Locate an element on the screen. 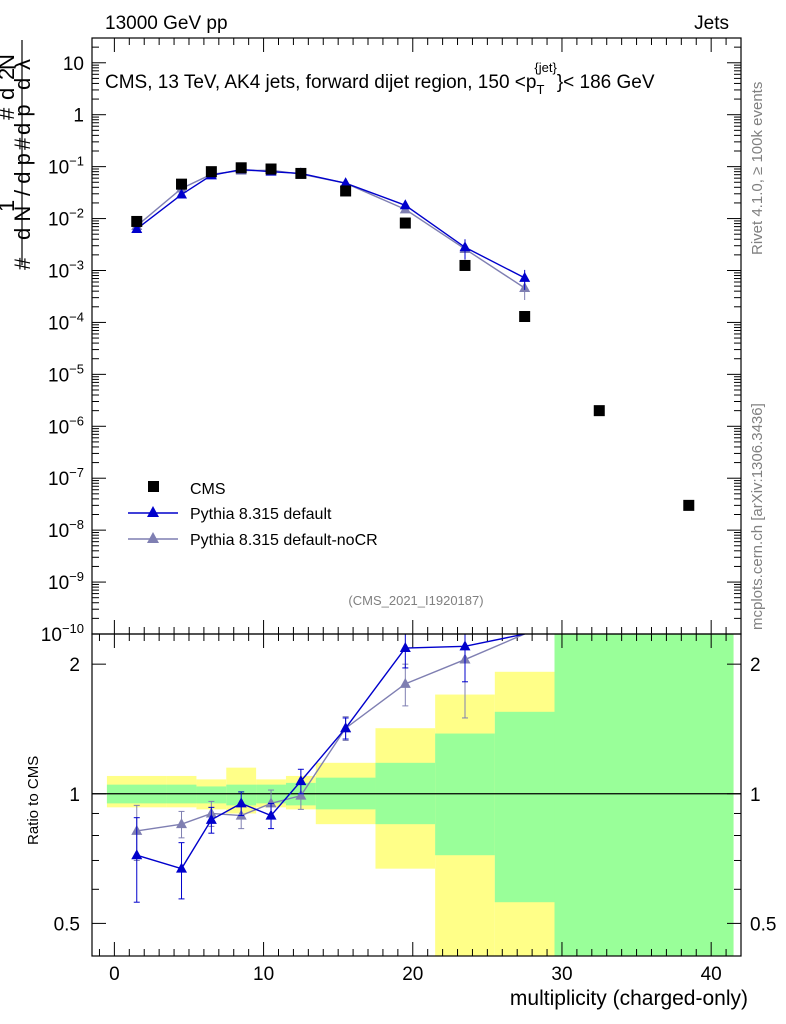 The width and height of the screenshot is (786, 1024). main-ytick-label: 10⁻⁶ is located at coordinates (66, 425).